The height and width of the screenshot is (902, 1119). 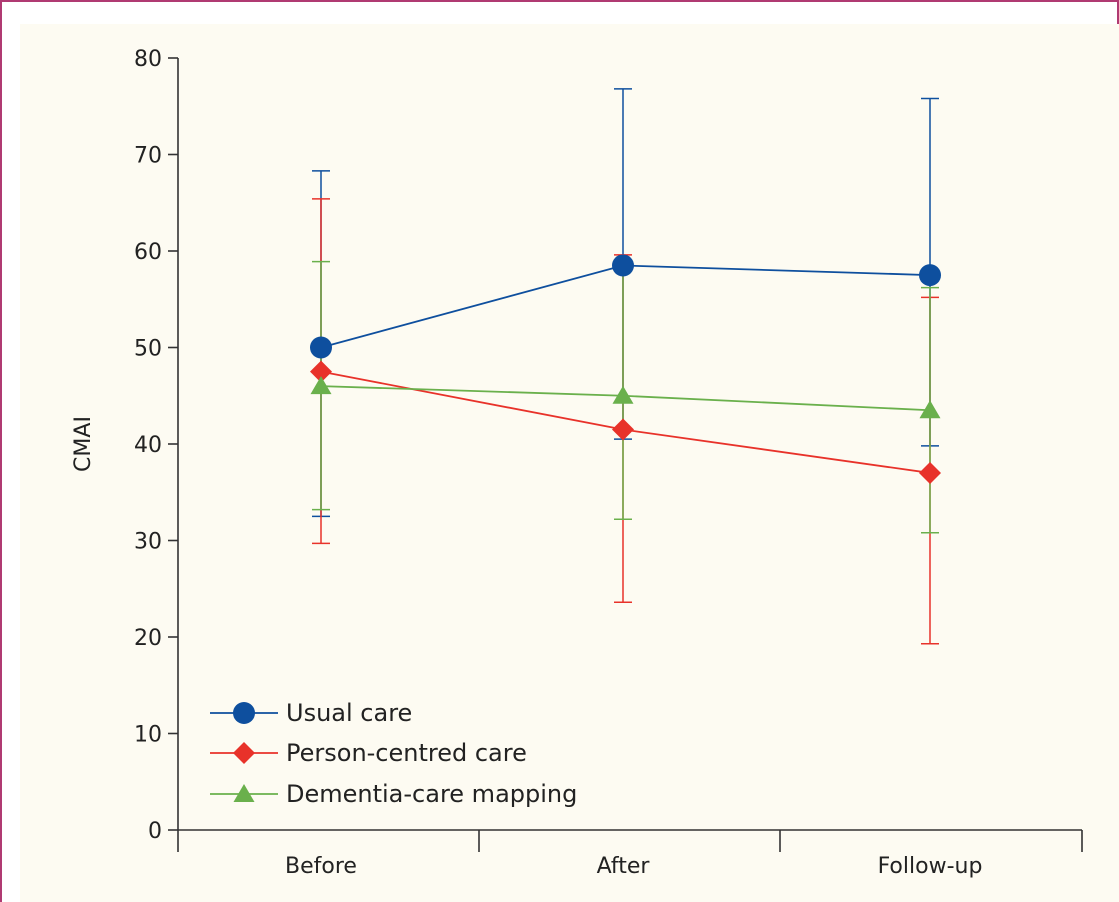 I want to click on legend-marker-dementia-care-mapping, so click(x=244, y=793).